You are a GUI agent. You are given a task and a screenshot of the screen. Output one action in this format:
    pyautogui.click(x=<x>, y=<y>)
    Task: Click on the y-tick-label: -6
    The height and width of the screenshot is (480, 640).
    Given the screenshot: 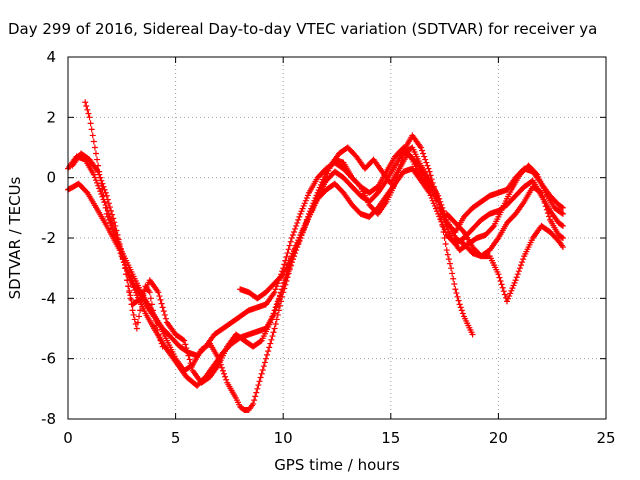 What is the action you would take?
    pyautogui.click(x=48, y=359)
    